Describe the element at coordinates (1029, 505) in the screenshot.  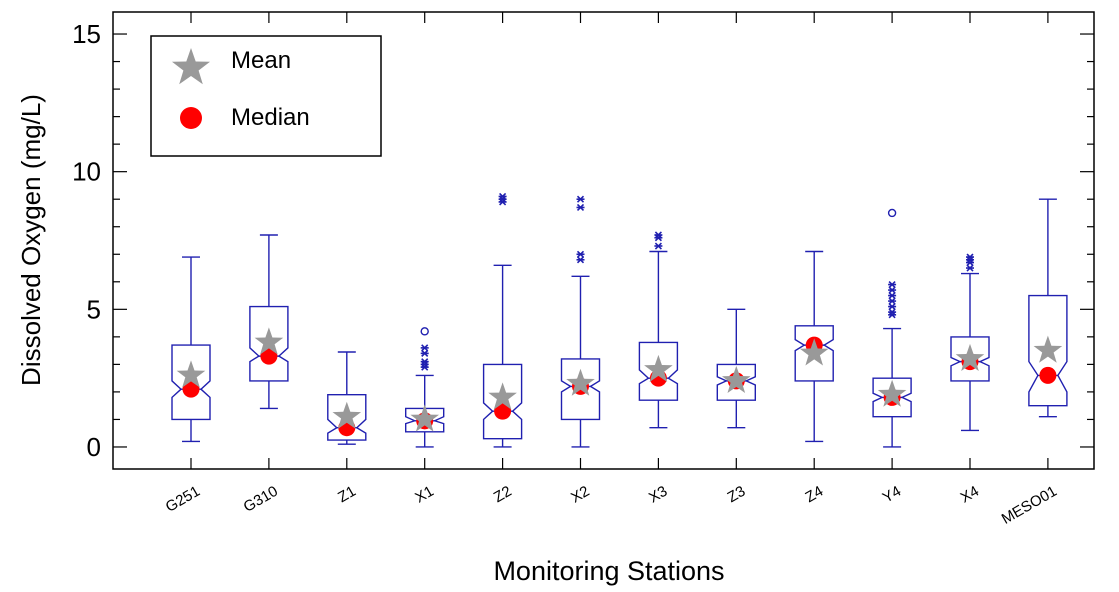
I see `x-tick-label: MESO01` at that location.